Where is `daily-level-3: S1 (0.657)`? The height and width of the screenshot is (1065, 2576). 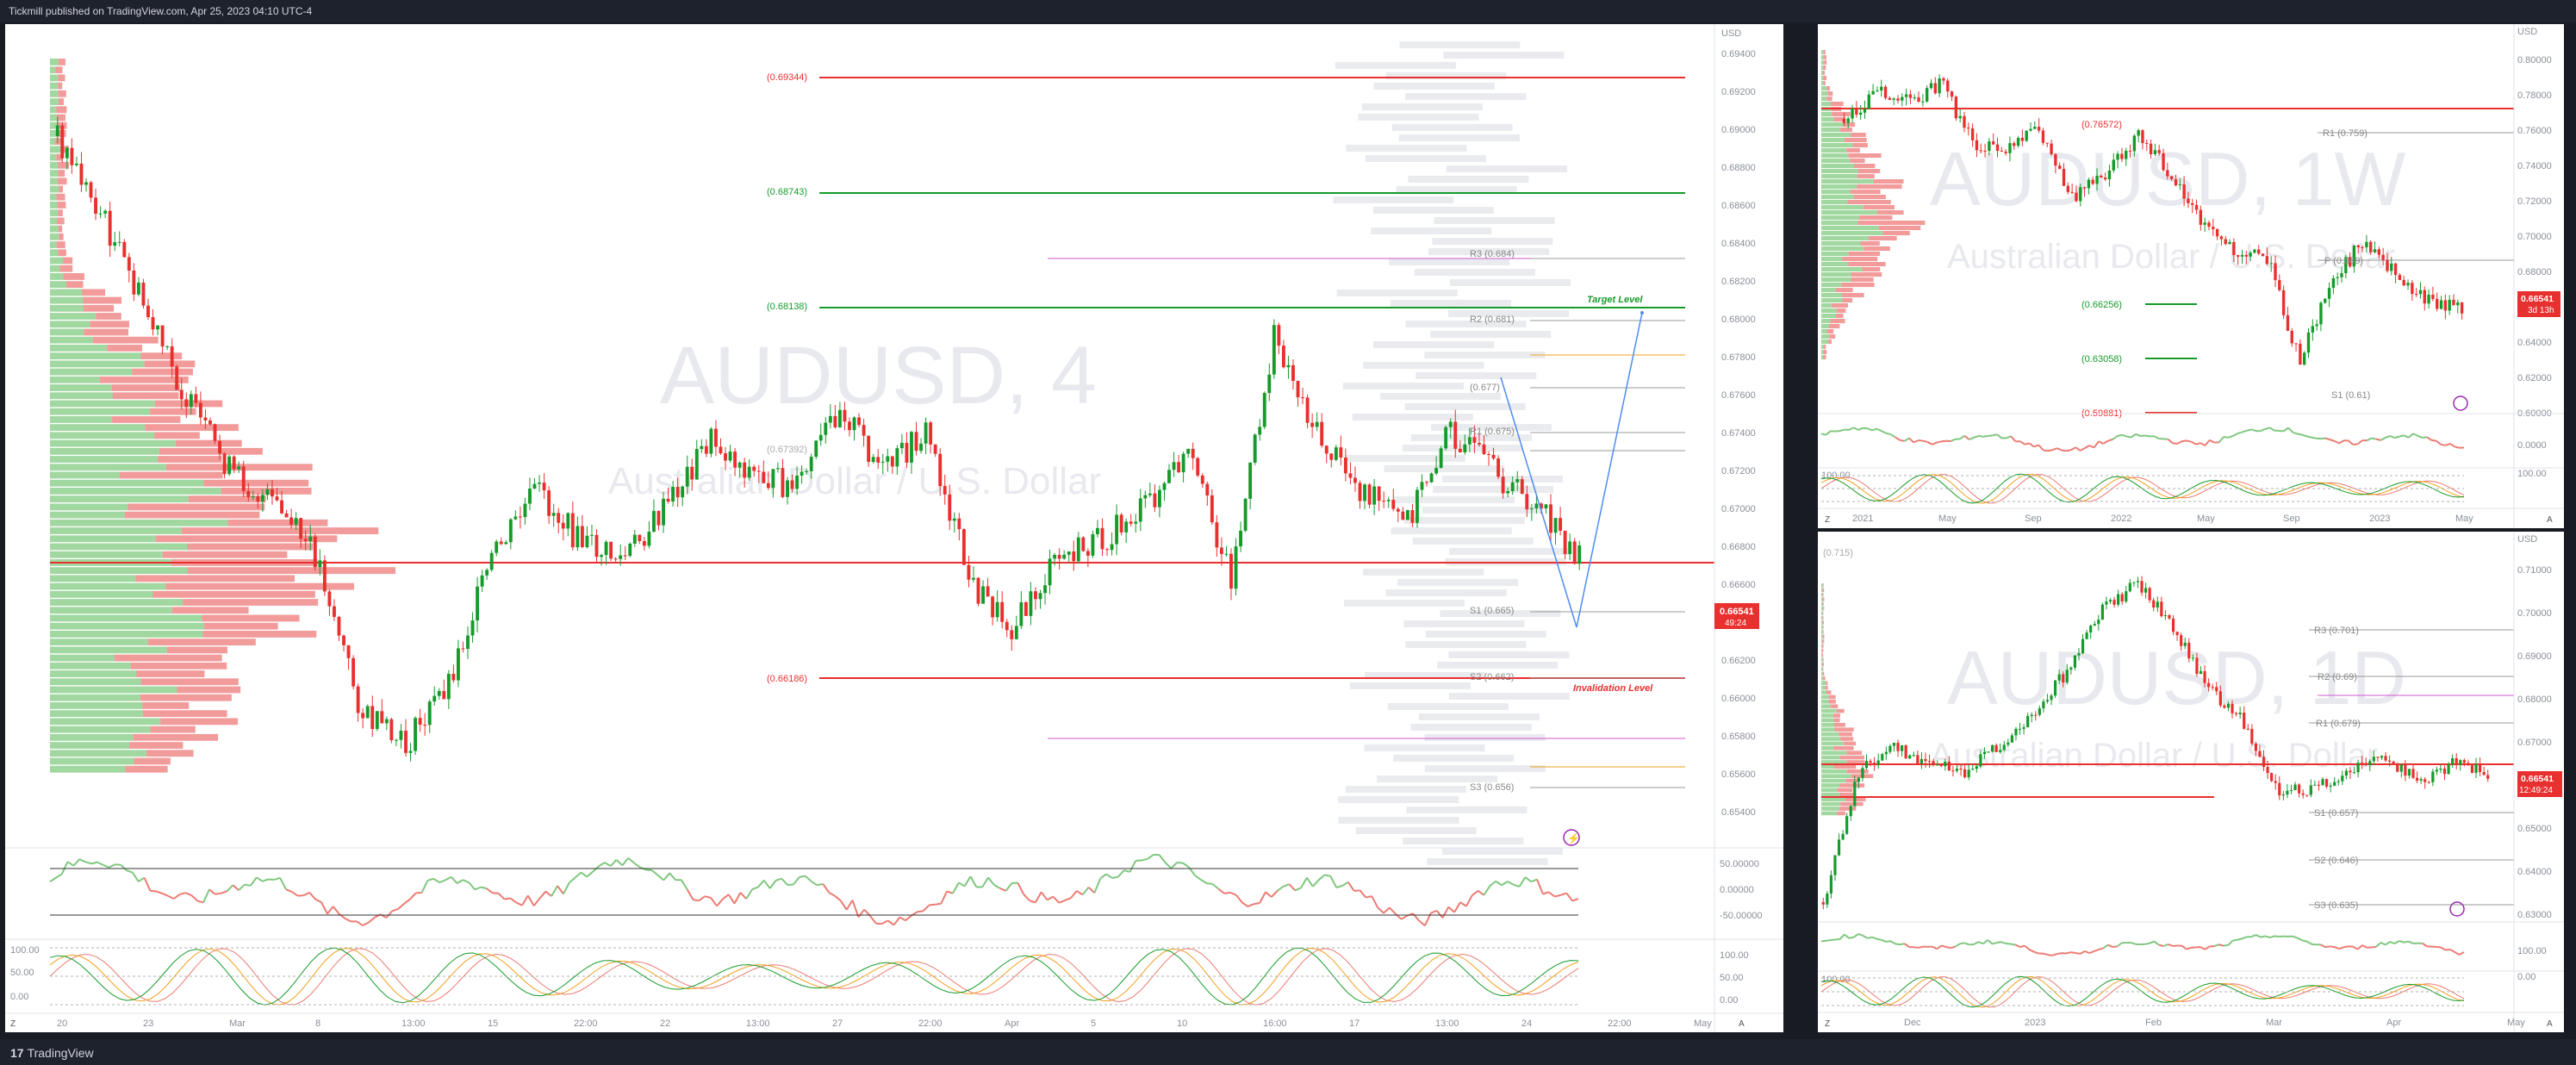 daily-level-3: S1 (0.657) is located at coordinates (2336, 813).